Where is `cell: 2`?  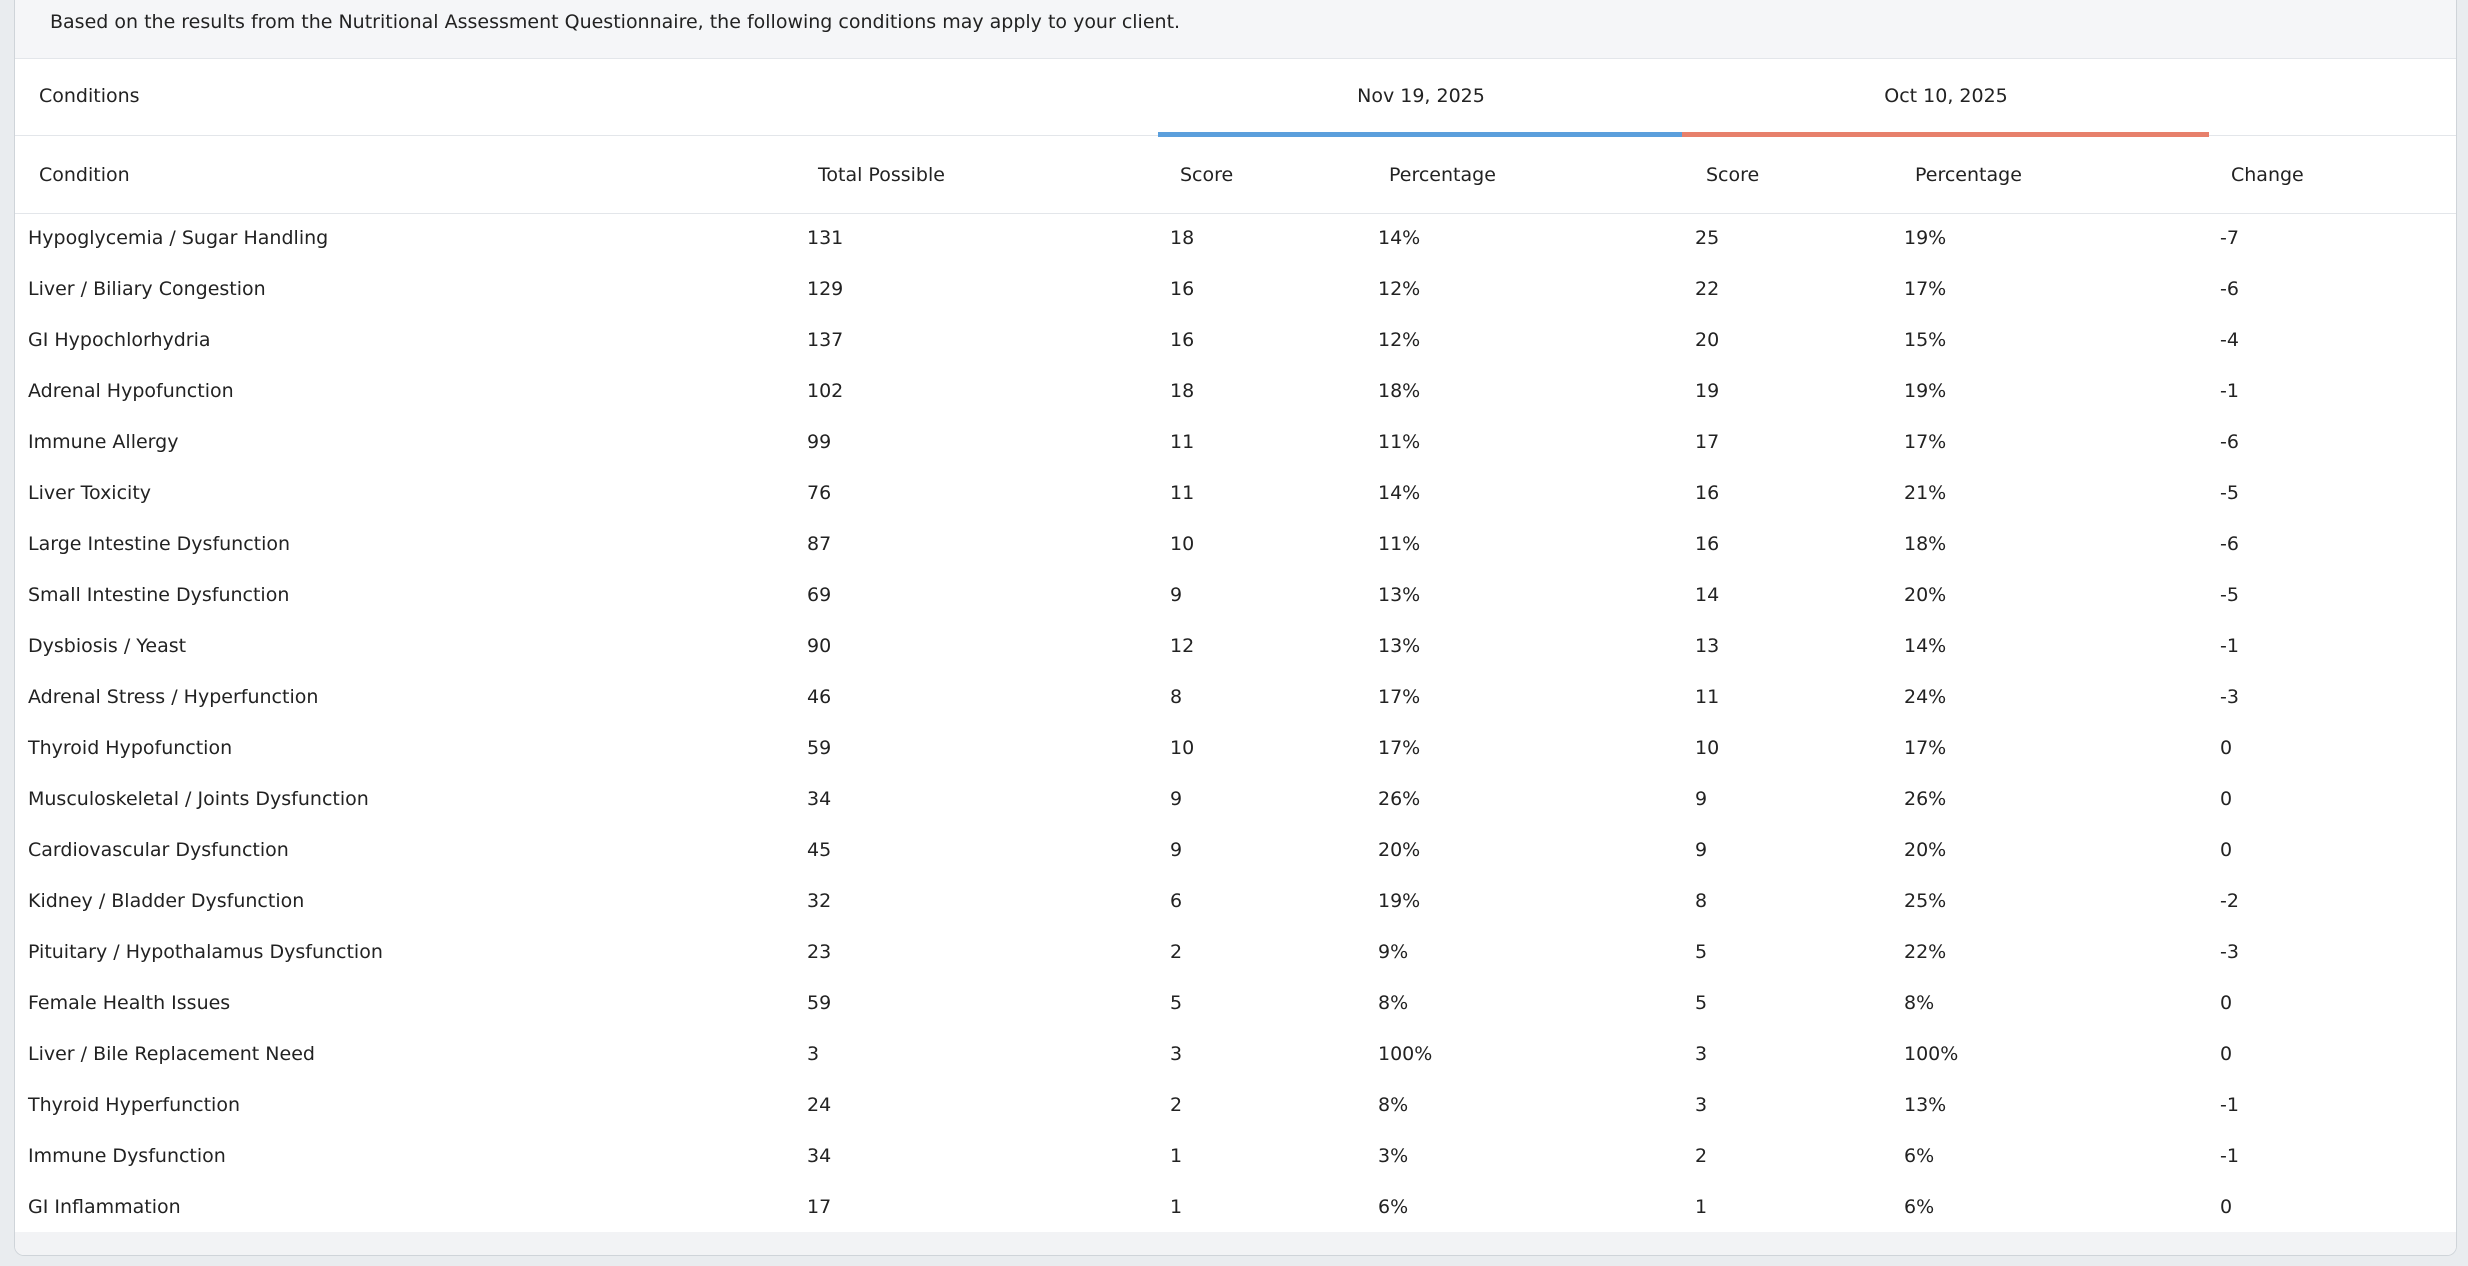
cell: 2 is located at coordinates (1701, 1156).